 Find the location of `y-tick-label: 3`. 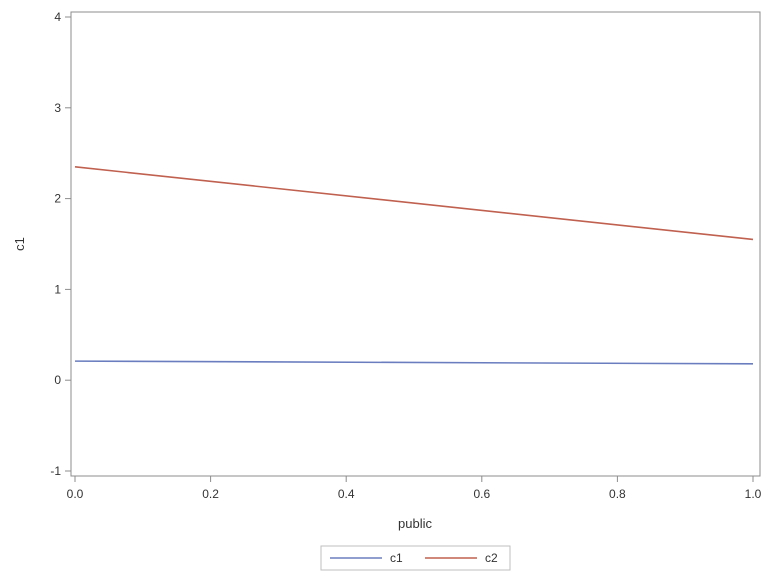

y-tick-label: 3 is located at coordinates (57, 108).